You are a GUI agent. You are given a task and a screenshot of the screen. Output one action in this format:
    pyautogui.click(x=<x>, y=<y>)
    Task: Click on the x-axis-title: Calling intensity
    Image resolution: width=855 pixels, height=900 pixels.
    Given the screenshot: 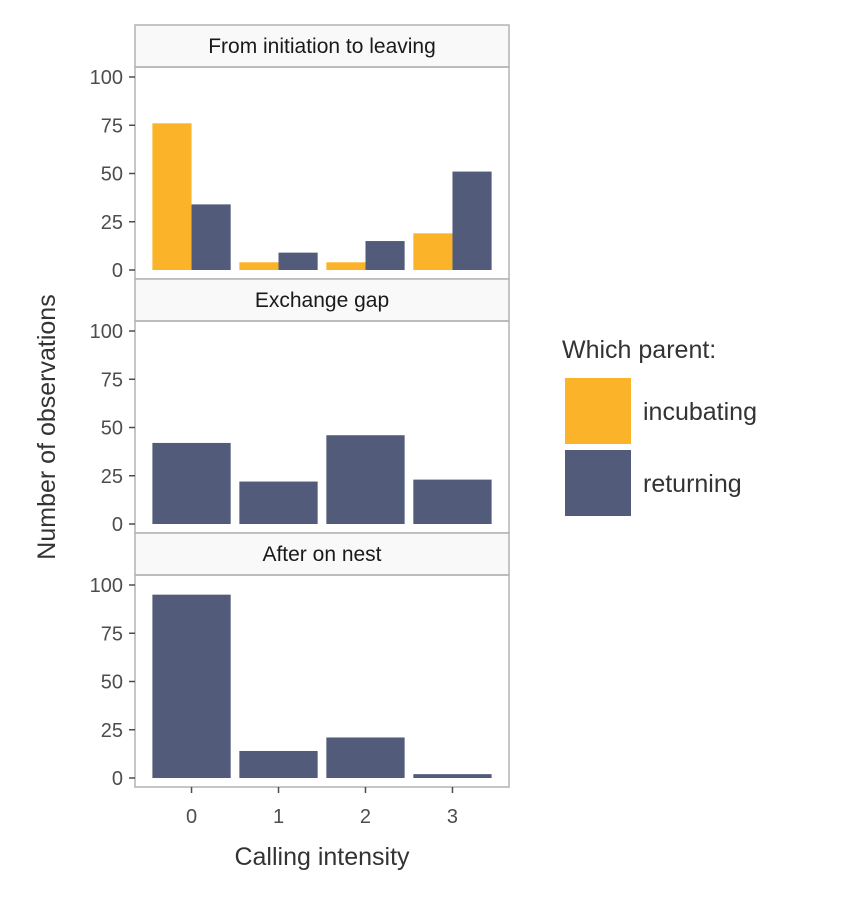 What is the action you would take?
    pyautogui.click(x=322, y=857)
    